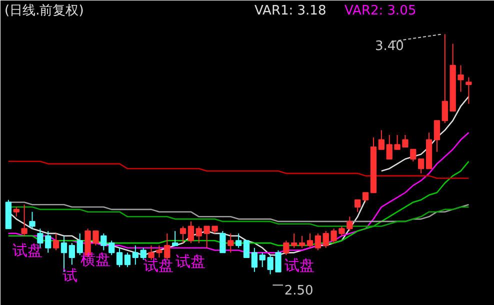 The height and width of the screenshot is (305, 494). Describe the element at coordinates (290, 11) in the screenshot. I see `text: VAR1: 3.18` at that location.